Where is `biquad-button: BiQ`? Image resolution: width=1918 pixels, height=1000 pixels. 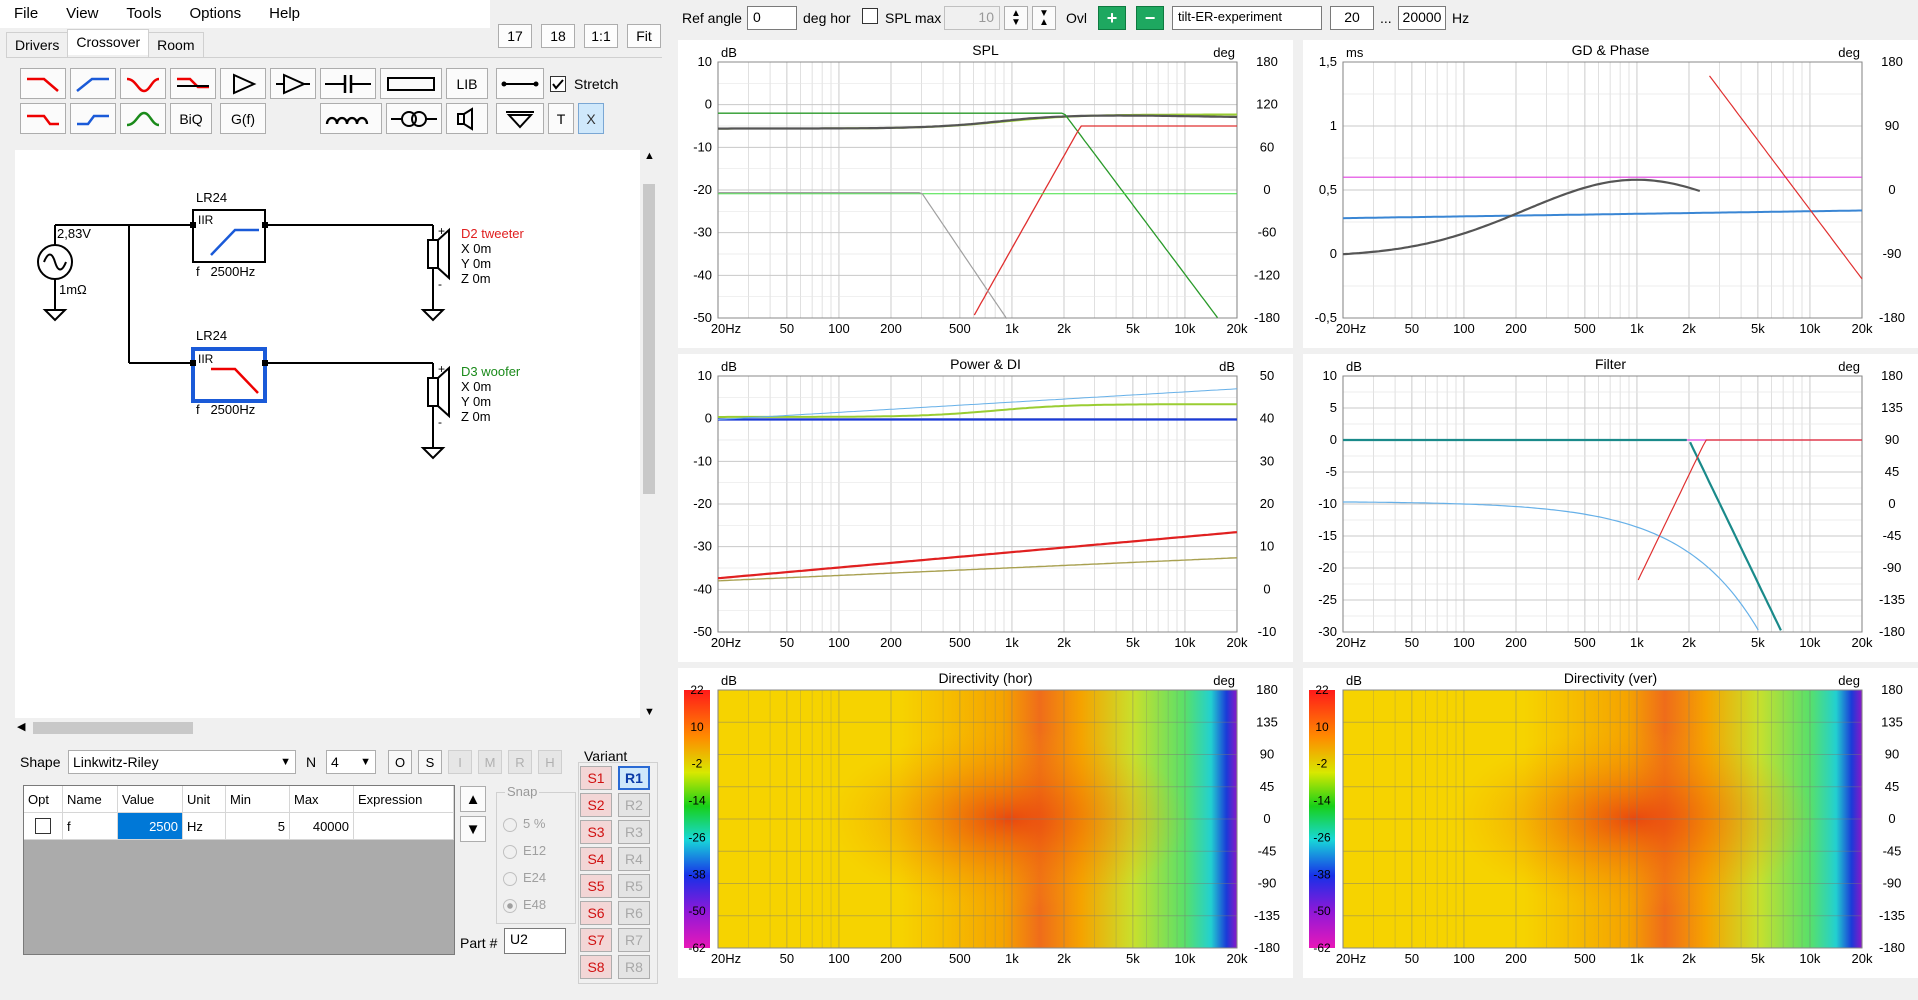
biquad-button: BiQ is located at coordinates (191, 118).